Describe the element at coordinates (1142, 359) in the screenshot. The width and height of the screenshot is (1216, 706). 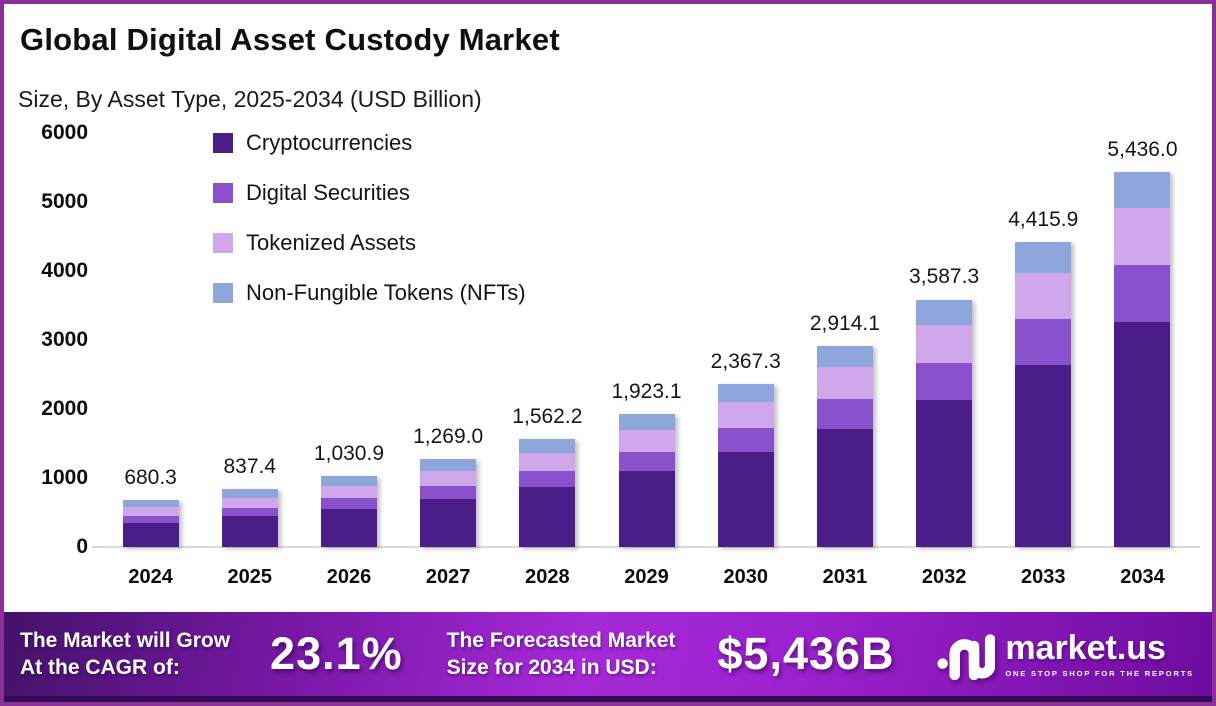
I see `stacked-bar-2034` at that location.